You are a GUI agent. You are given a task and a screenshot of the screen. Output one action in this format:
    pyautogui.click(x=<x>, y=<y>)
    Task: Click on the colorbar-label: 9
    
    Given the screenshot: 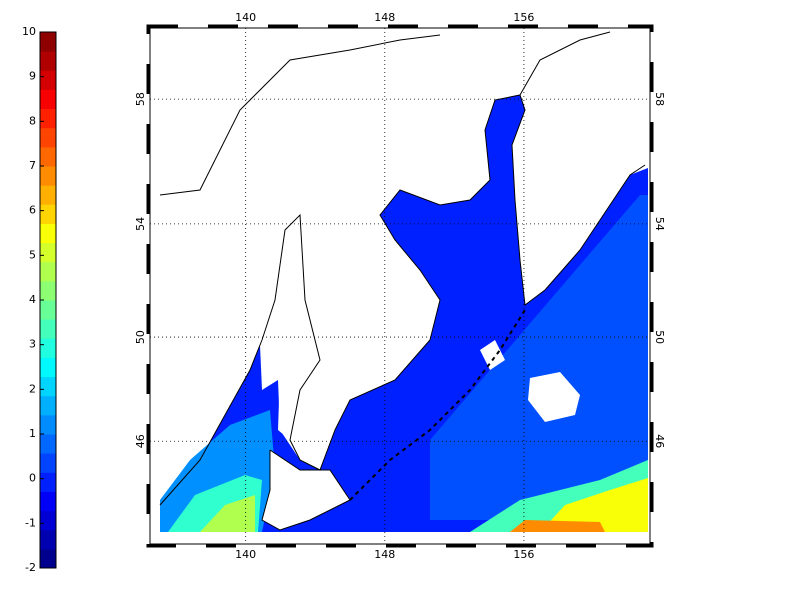 What is the action you would take?
    pyautogui.click(x=32, y=76)
    